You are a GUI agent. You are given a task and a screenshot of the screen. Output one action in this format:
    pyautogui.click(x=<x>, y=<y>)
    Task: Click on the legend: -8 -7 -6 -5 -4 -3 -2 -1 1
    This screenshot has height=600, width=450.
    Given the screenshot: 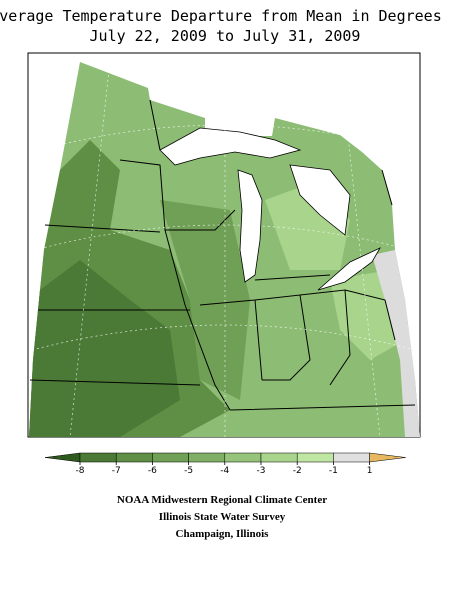 What is the action you would take?
    pyautogui.click(x=225, y=464)
    